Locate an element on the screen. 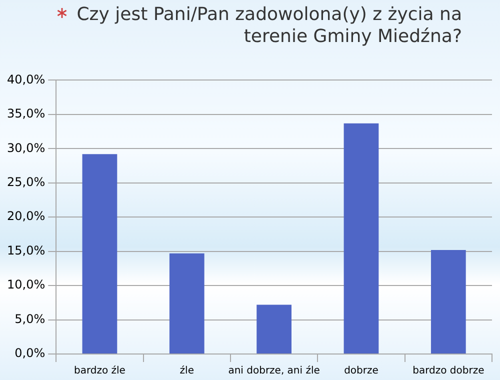  y-tick-label: 25,0% is located at coordinates (26, 182).